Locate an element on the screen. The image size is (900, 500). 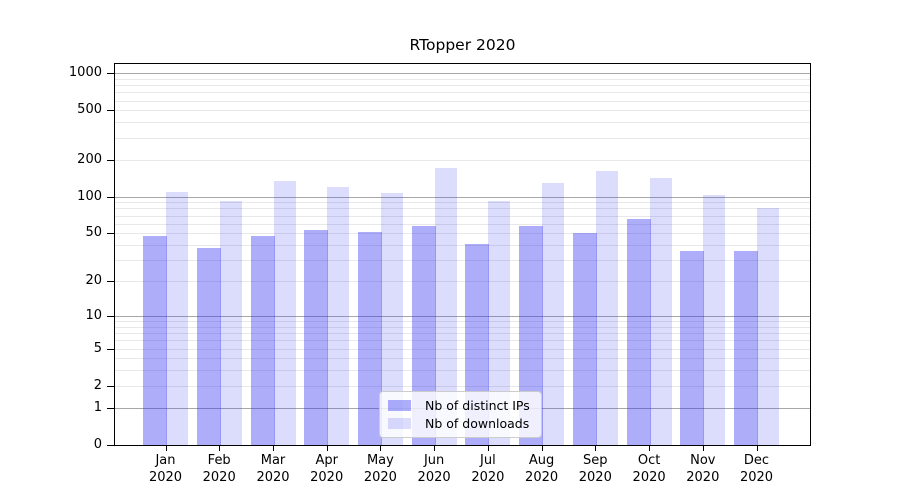
x-tick-month: Apr is located at coordinates (326, 460).